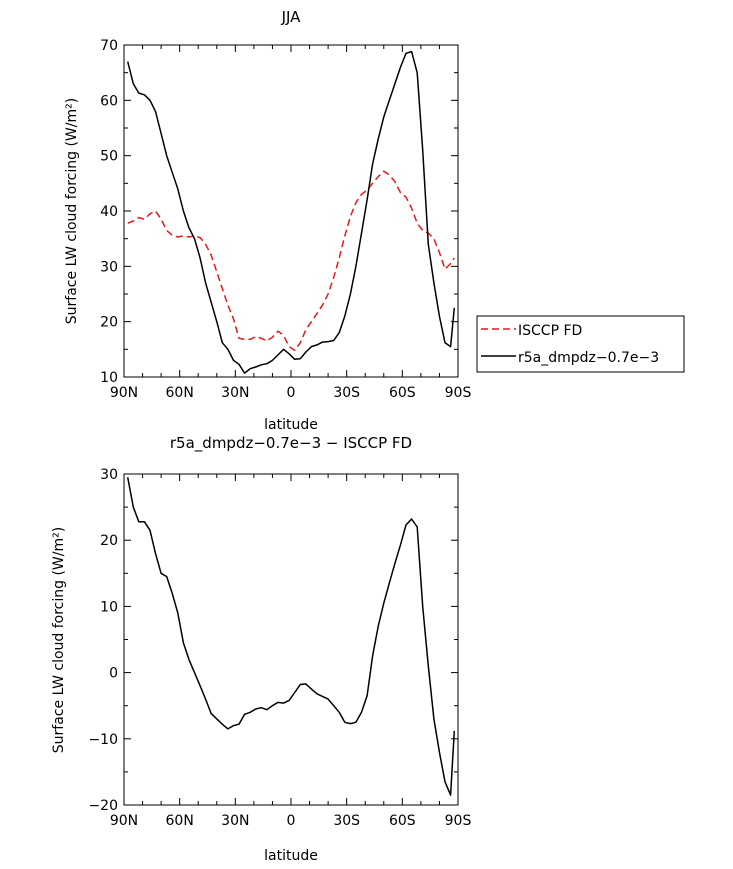 This screenshot has height=869, width=733. I want to click on bottom-x-axis-label: latitude, so click(291, 856).